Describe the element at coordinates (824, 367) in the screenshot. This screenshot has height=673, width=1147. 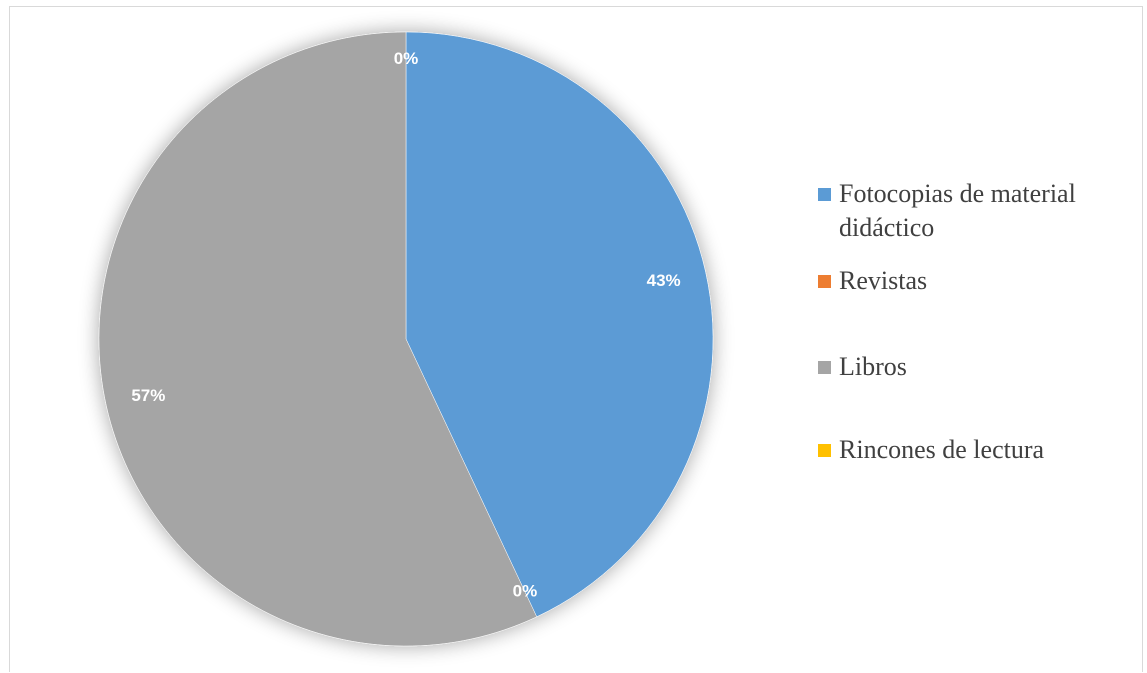
I see `legend-swatch-libros` at that location.